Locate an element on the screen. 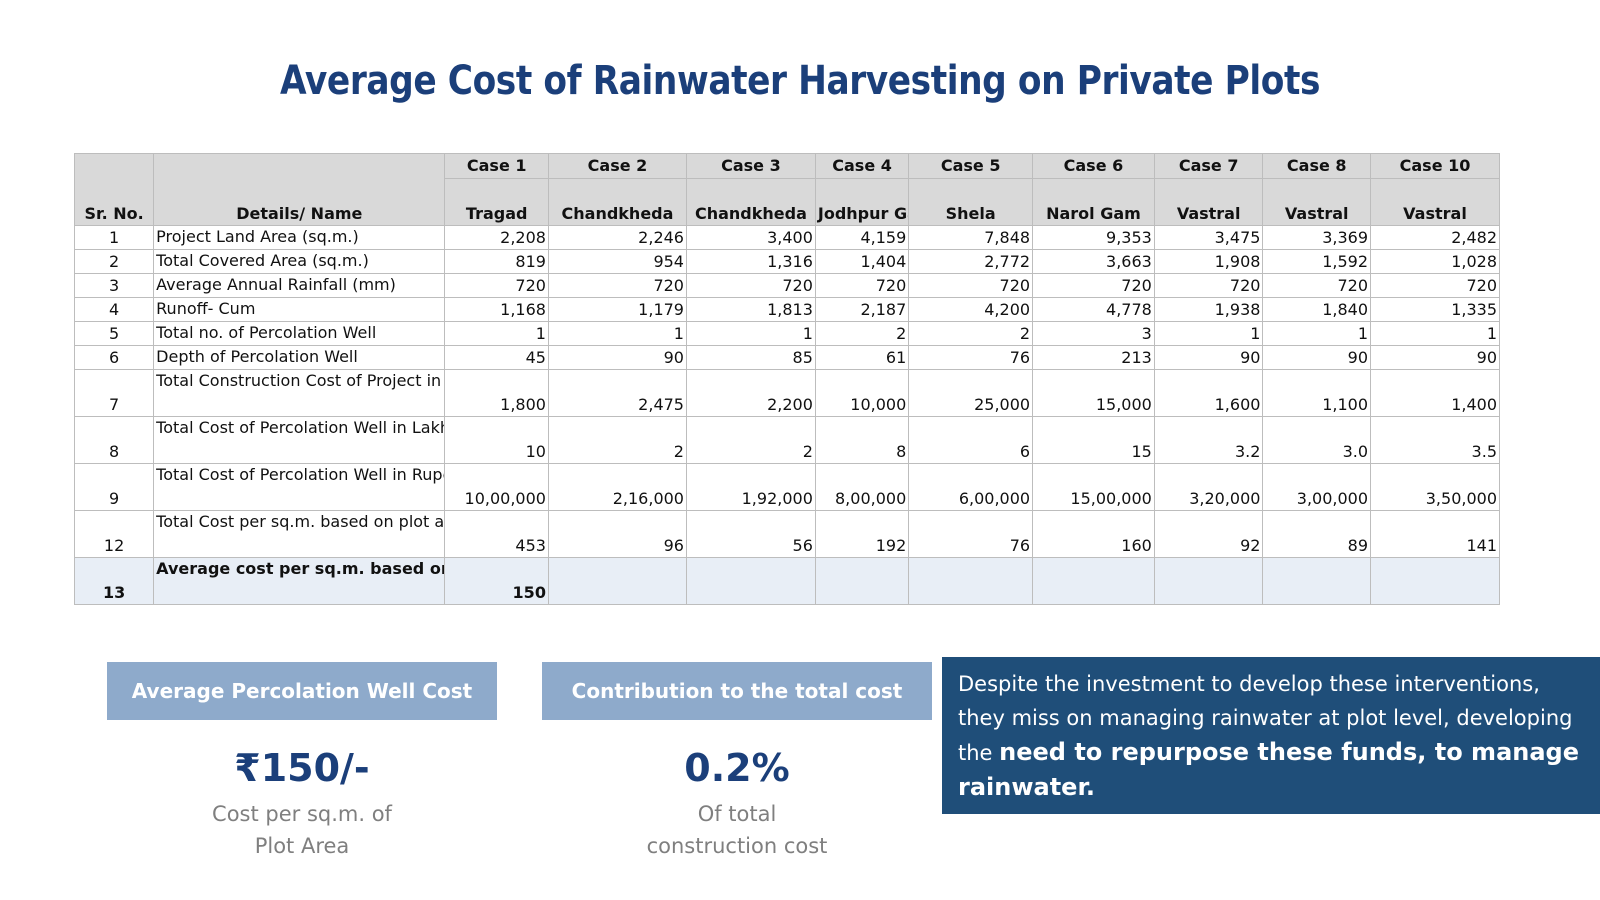 The height and width of the screenshot is (900, 1600). row-value: 1,179 is located at coordinates (617, 309).